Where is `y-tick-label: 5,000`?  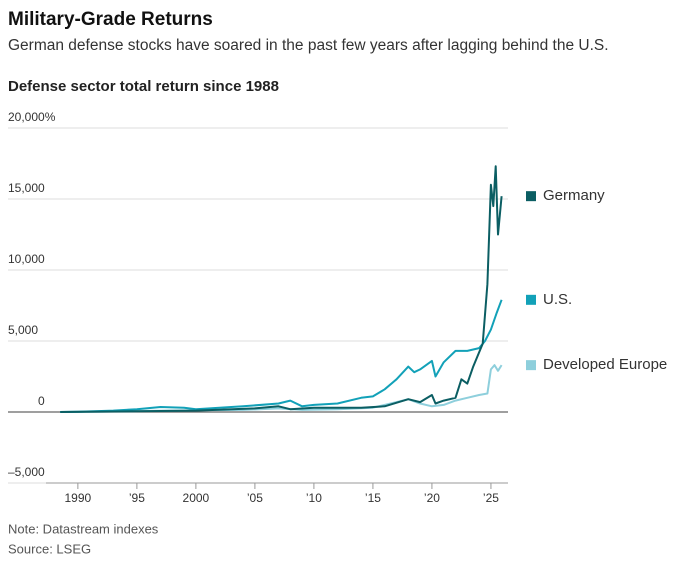 y-tick-label: 5,000 is located at coordinates (23, 330).